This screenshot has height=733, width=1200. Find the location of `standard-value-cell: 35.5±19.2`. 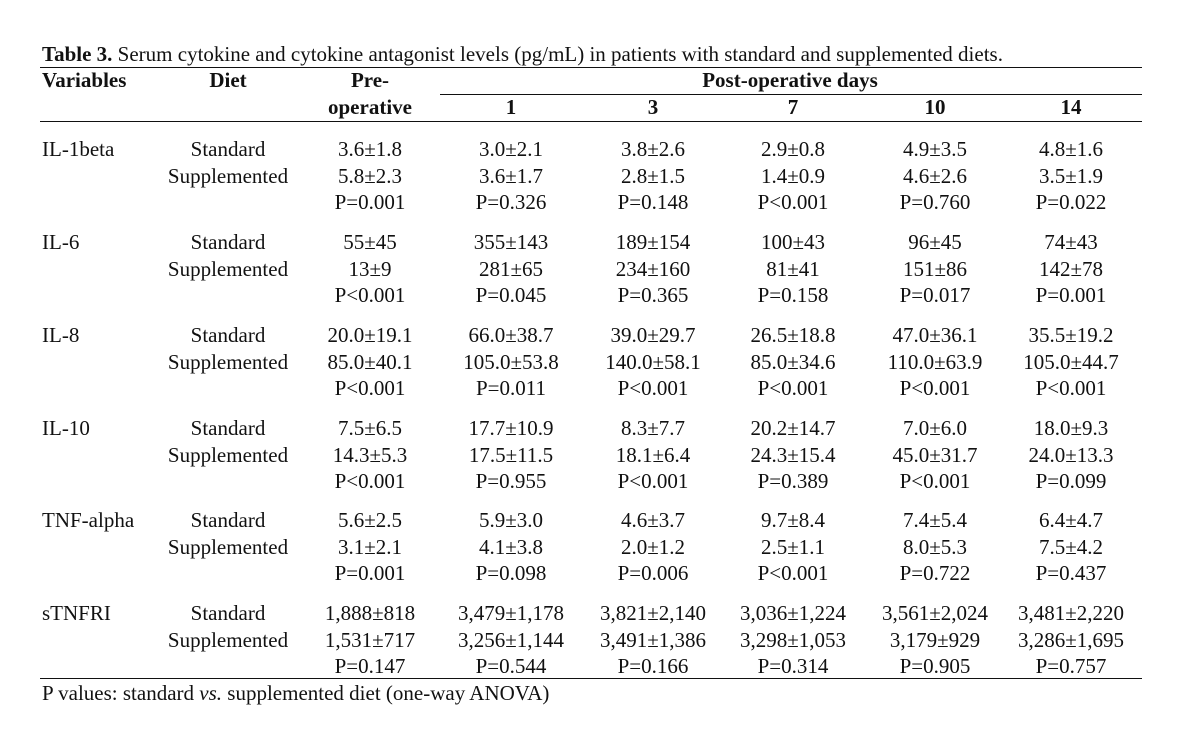

standard-value-cell: 35.5±19.2 is located at coordinates (1071, 335).